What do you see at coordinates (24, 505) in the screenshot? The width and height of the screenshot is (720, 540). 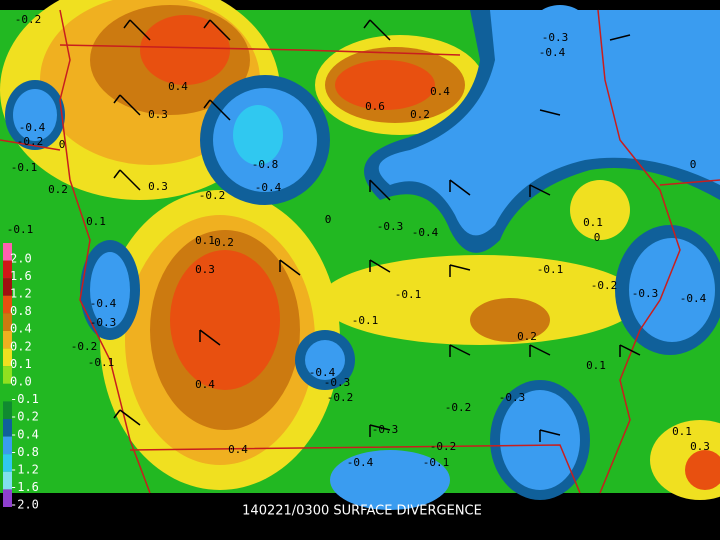 I see `legend-label: -2.0` at bounding box center [24, 505].